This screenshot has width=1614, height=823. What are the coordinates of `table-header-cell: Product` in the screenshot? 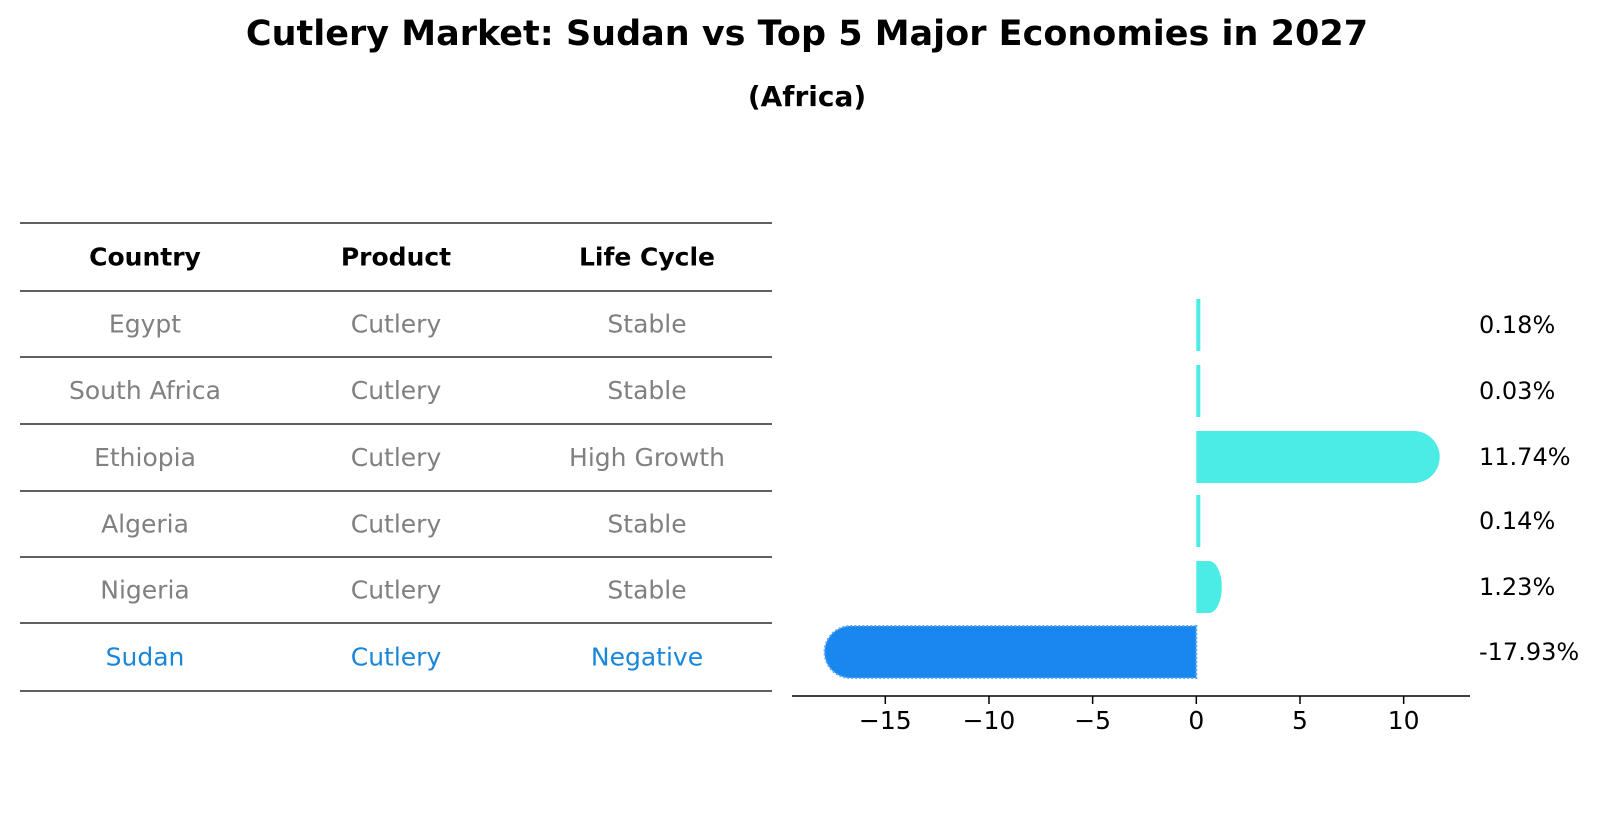 It's located at (396, 257).